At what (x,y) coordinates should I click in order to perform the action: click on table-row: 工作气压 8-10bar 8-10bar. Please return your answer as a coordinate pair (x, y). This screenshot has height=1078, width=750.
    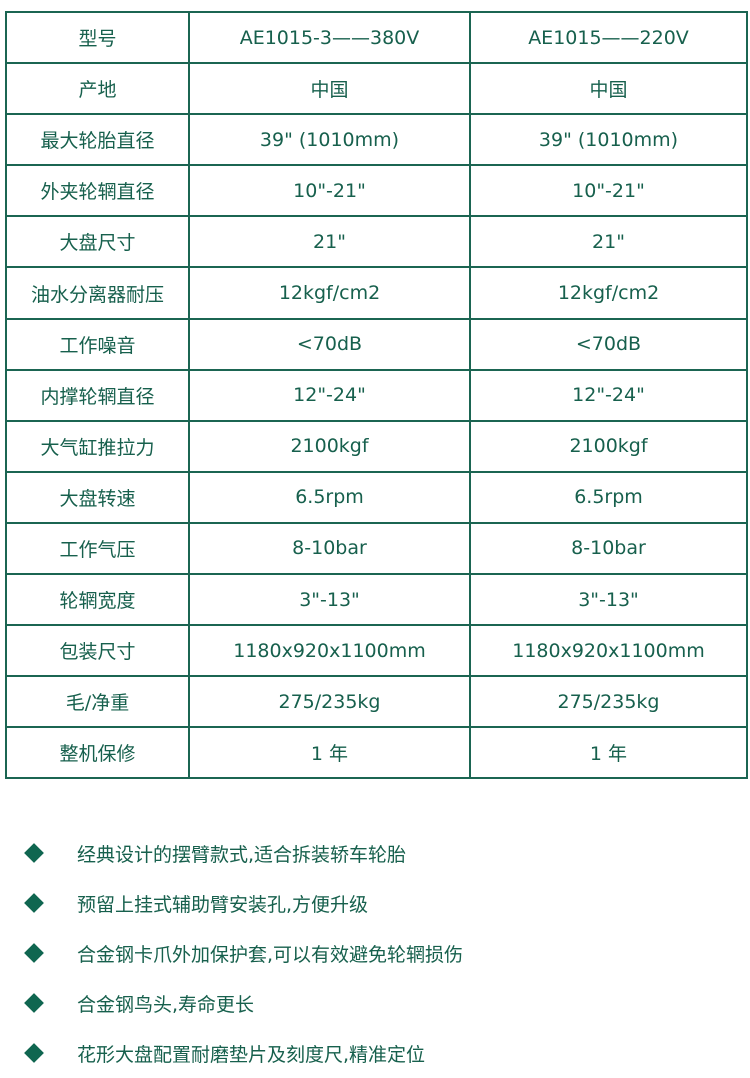
    Looking at the image, I should click on (376, 548).